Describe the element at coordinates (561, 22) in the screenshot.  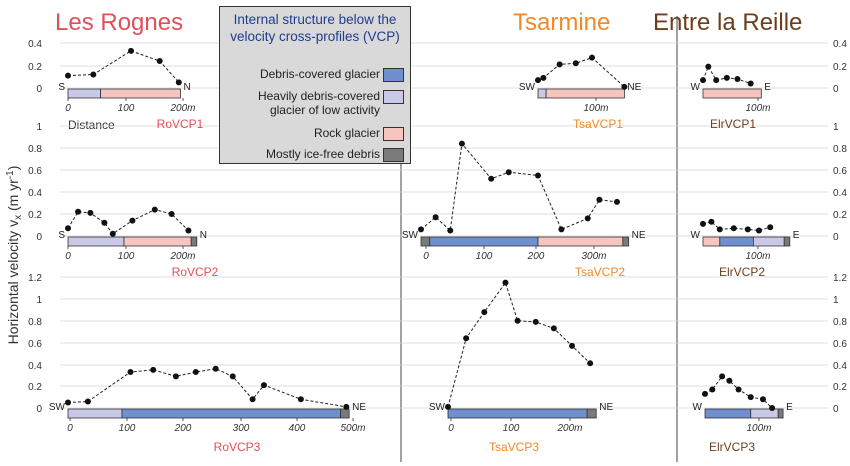
I see `site-title-tsarmine: Tsarmine` at that location.